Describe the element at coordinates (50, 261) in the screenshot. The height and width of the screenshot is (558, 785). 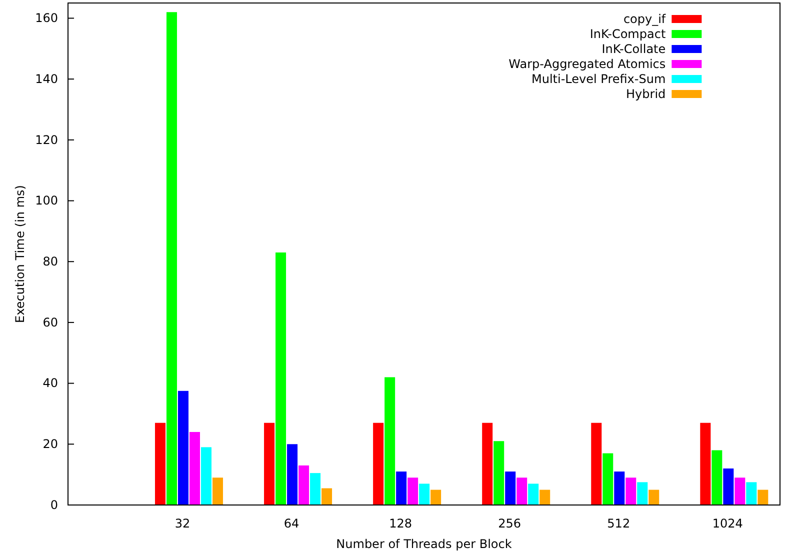
I see `y-tick-label: 80` at that location.